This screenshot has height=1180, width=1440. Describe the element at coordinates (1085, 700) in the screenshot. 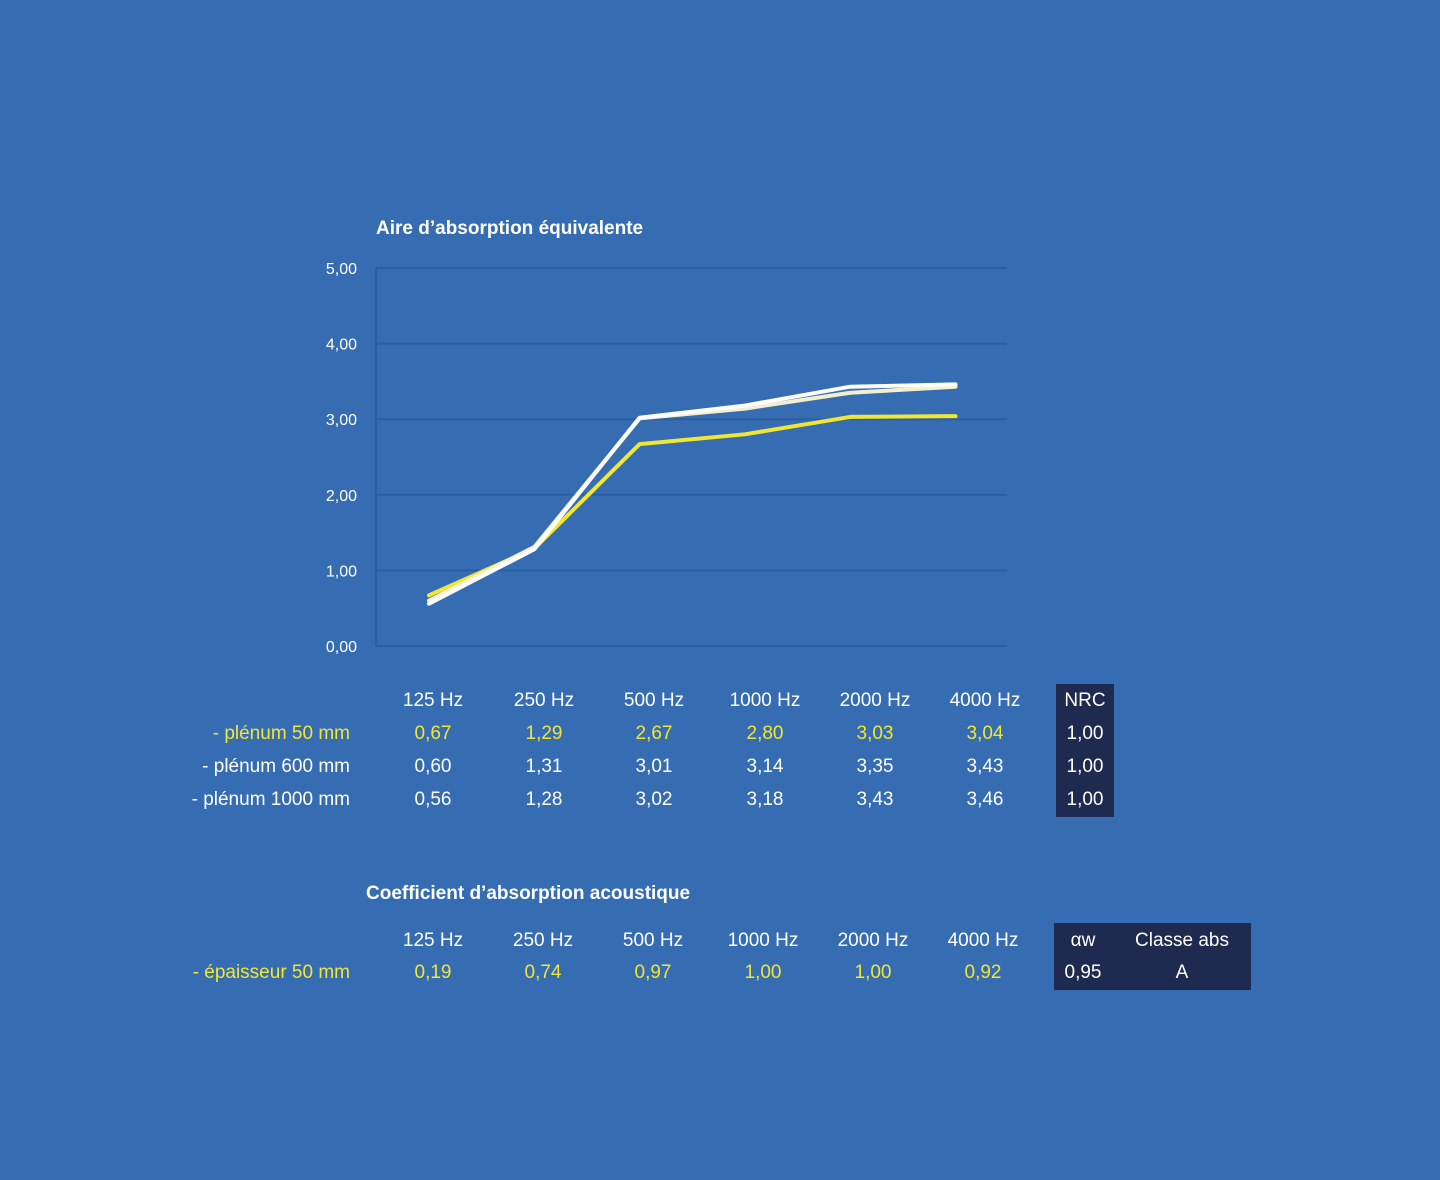

I see `nrc-header: NRC` at that location.